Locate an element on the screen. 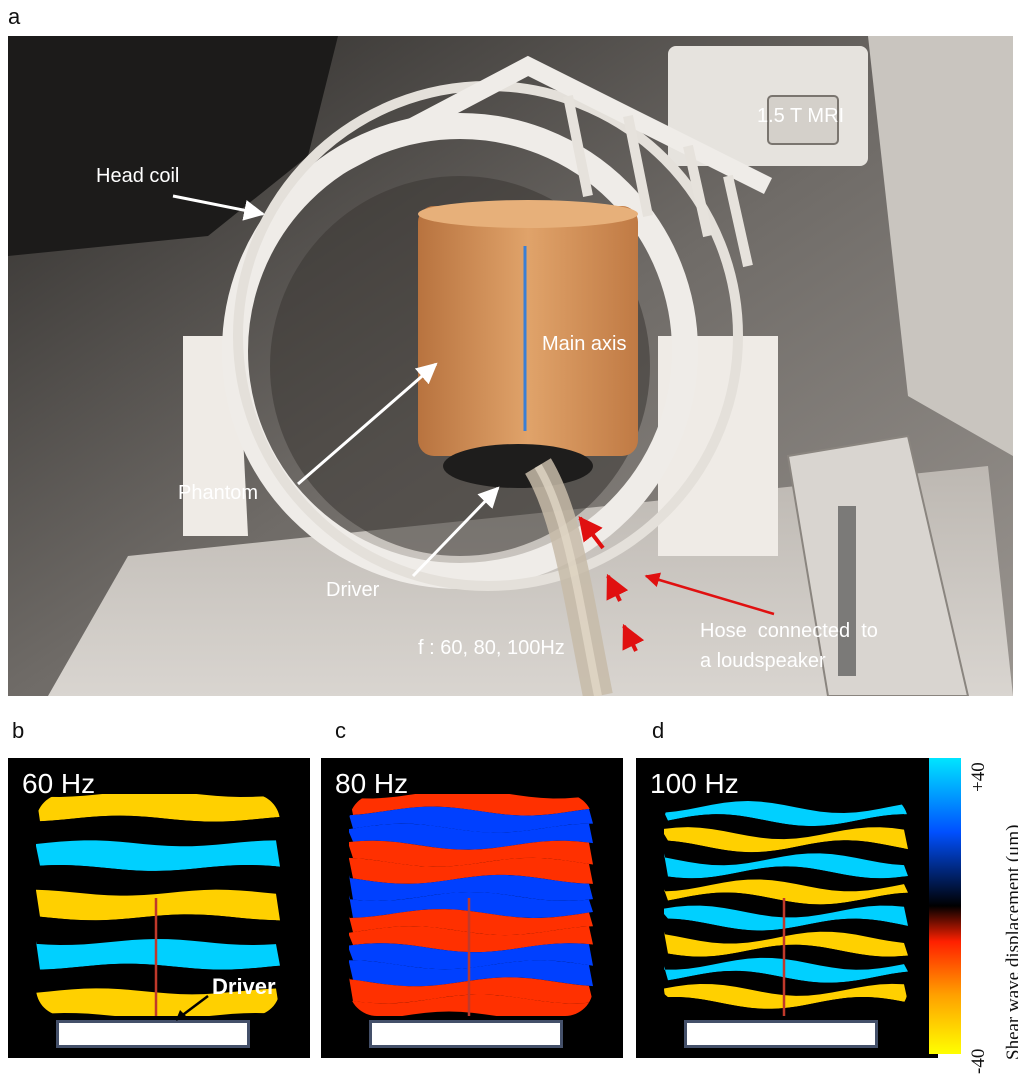 This screenshot has width=1018, height=1079. driver-annotation: Driver is located at coordinates (244, 986).